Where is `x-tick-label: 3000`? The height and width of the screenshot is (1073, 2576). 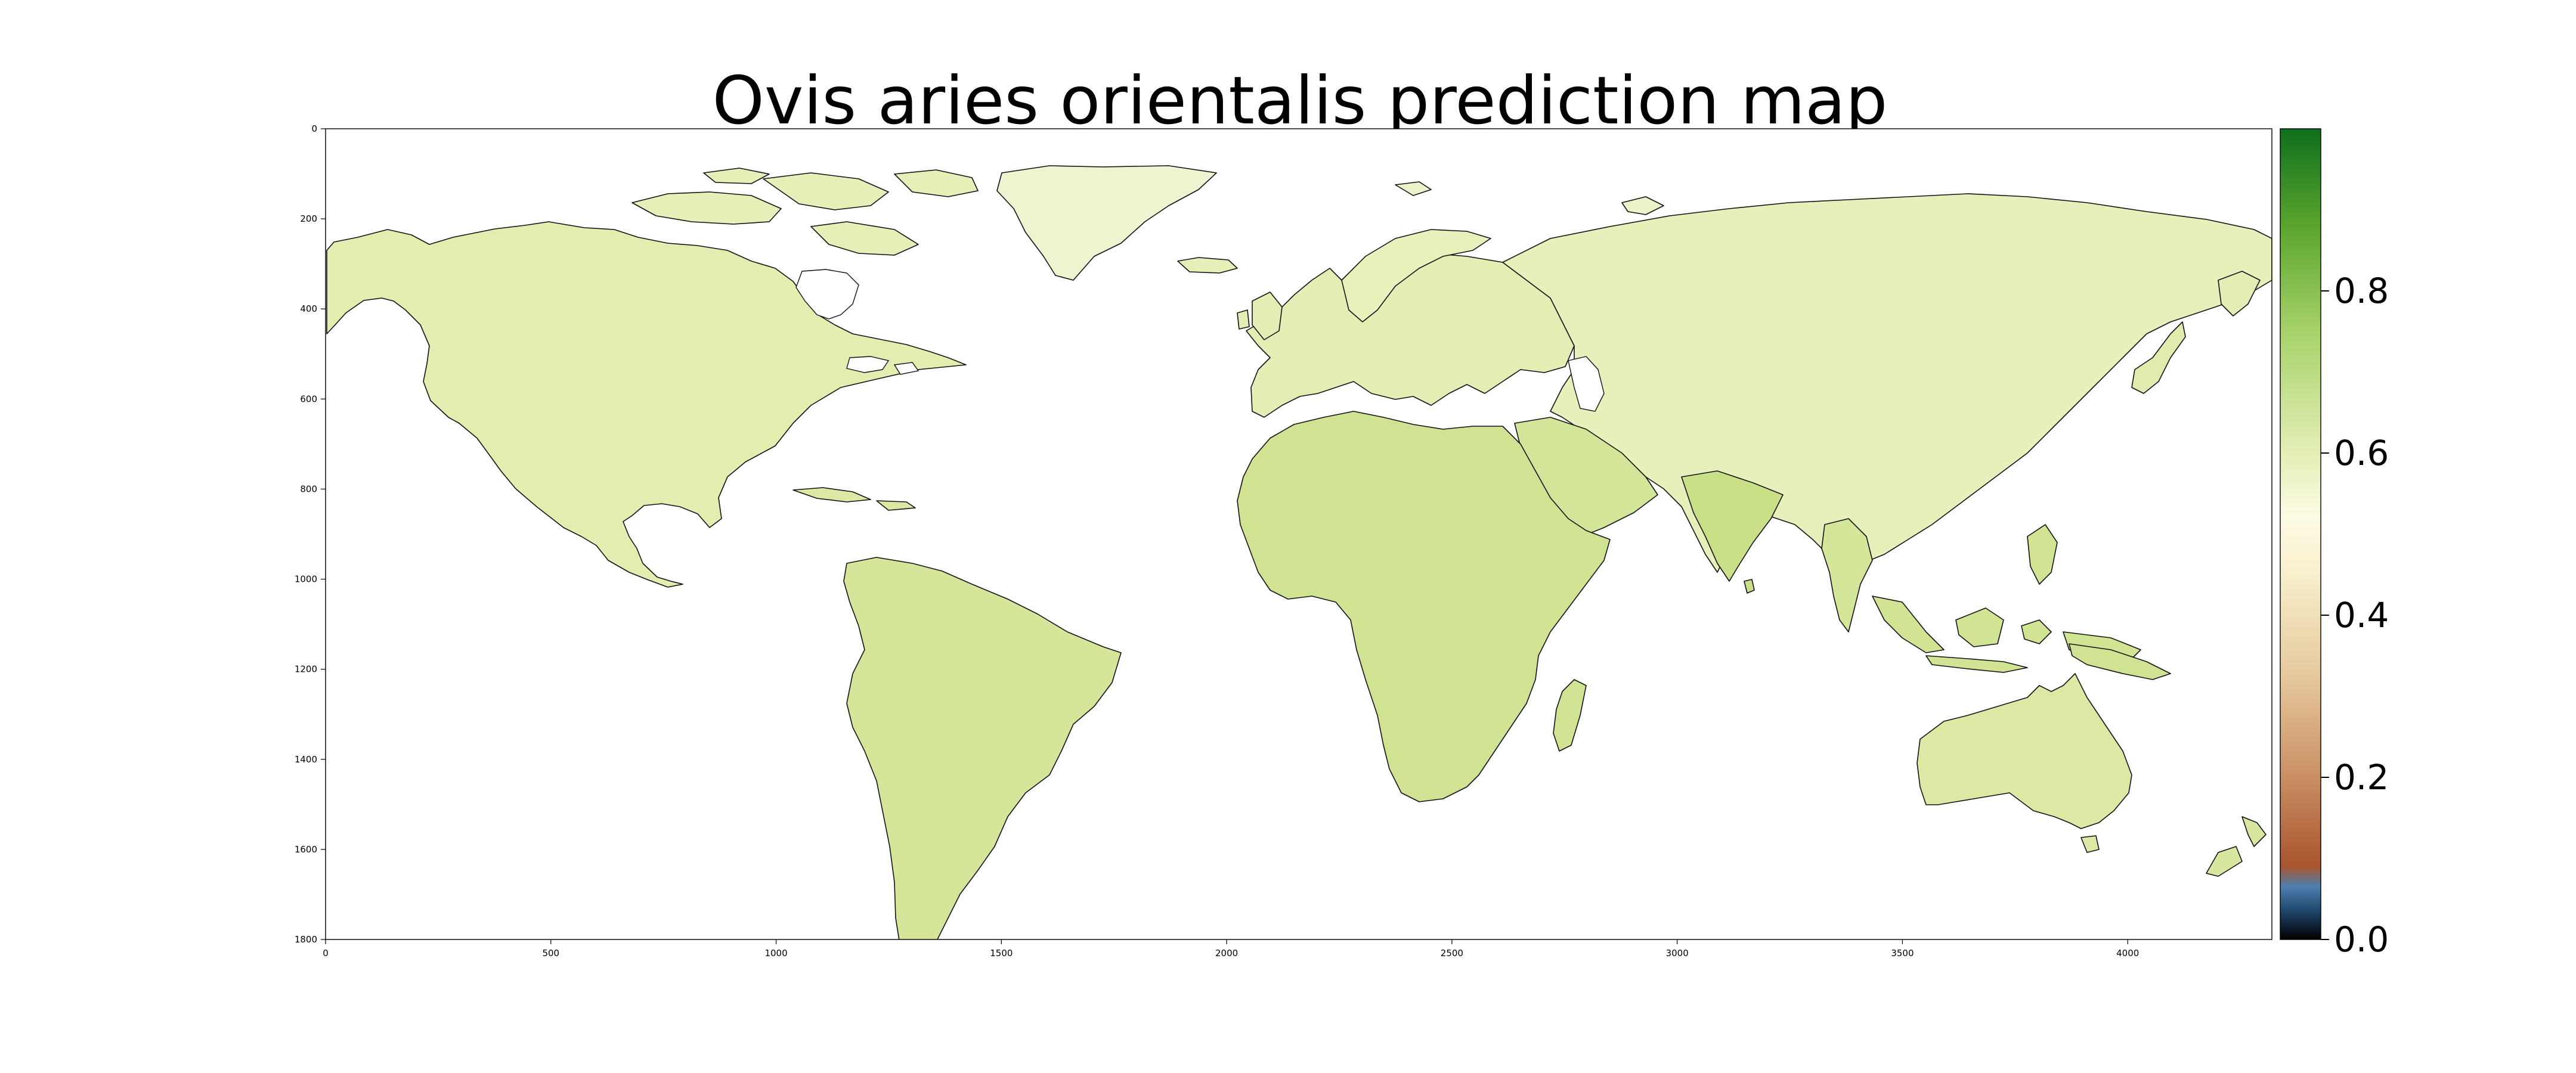
x-tick-label: 3000 is located at coordinates (1677, 953).